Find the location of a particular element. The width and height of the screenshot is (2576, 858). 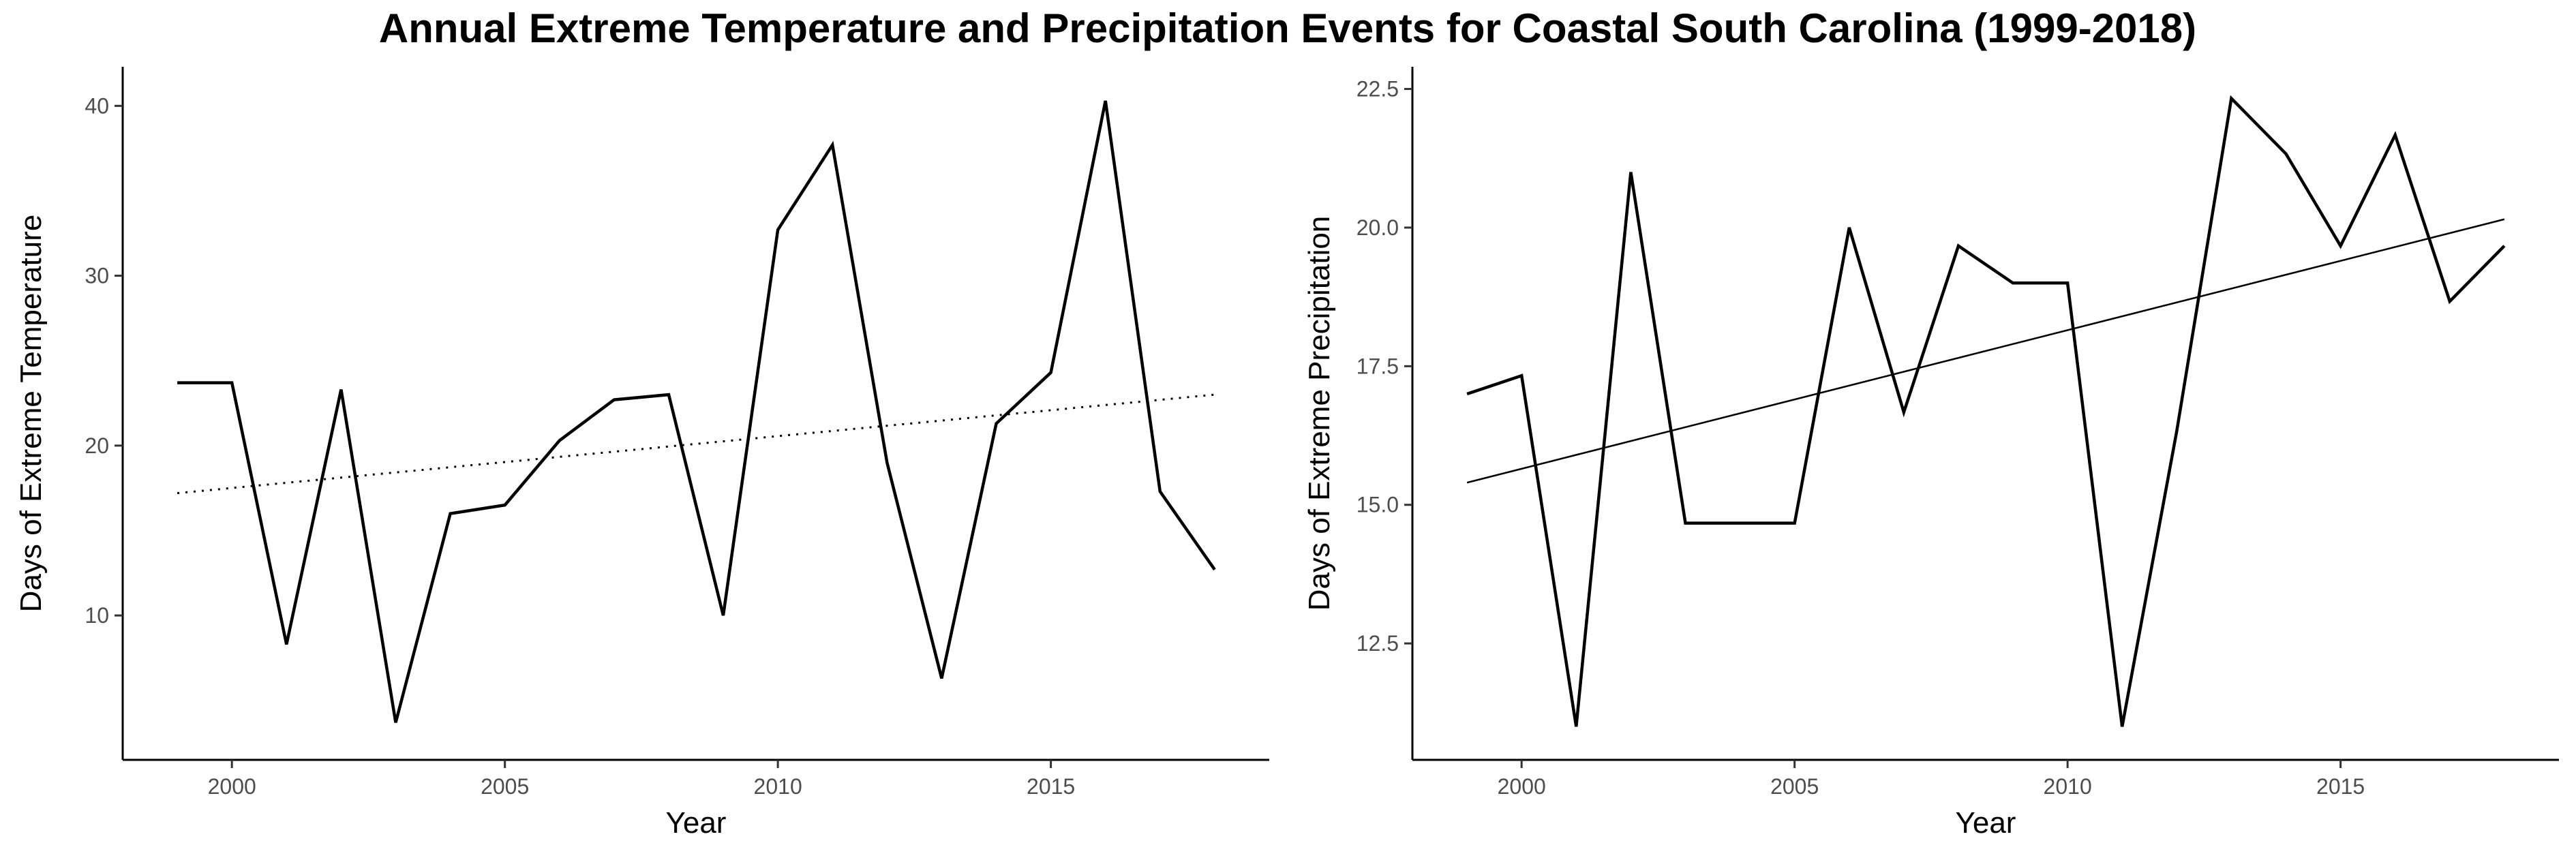

y-axis-title: Days of Extreme Temperature is located at coordinates (31, 414).